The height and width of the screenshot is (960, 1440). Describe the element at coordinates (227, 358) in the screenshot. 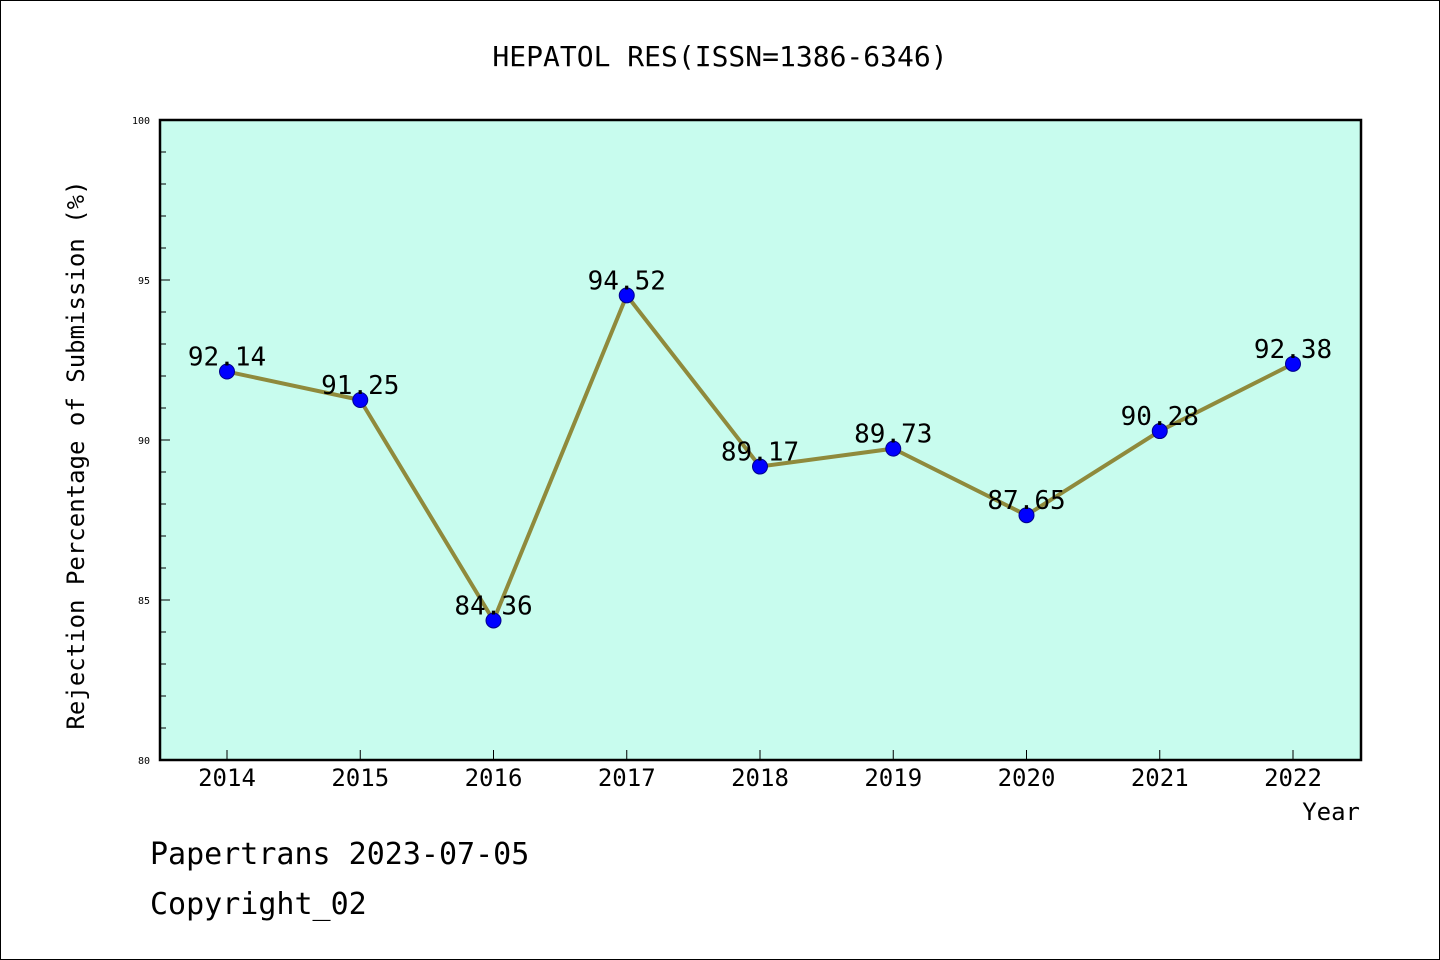

I see `data-label: 92.14` at that location.